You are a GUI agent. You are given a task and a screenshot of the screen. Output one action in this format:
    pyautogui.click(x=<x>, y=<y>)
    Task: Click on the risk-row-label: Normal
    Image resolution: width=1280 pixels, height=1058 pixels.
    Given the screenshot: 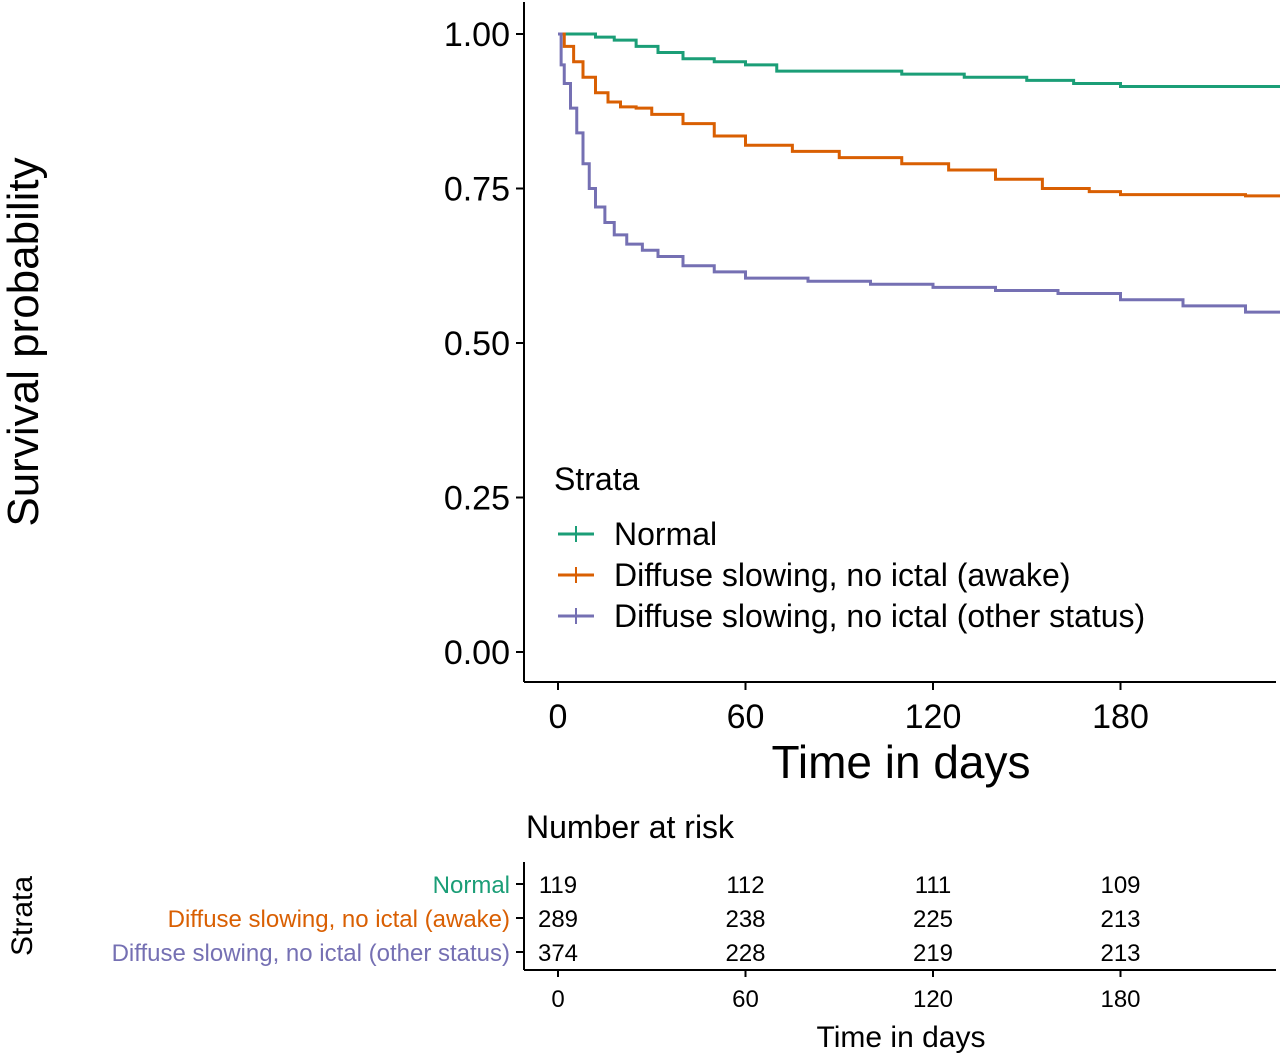 What is the action you would take?
    pyautogui.click(x=471, y=885)
    